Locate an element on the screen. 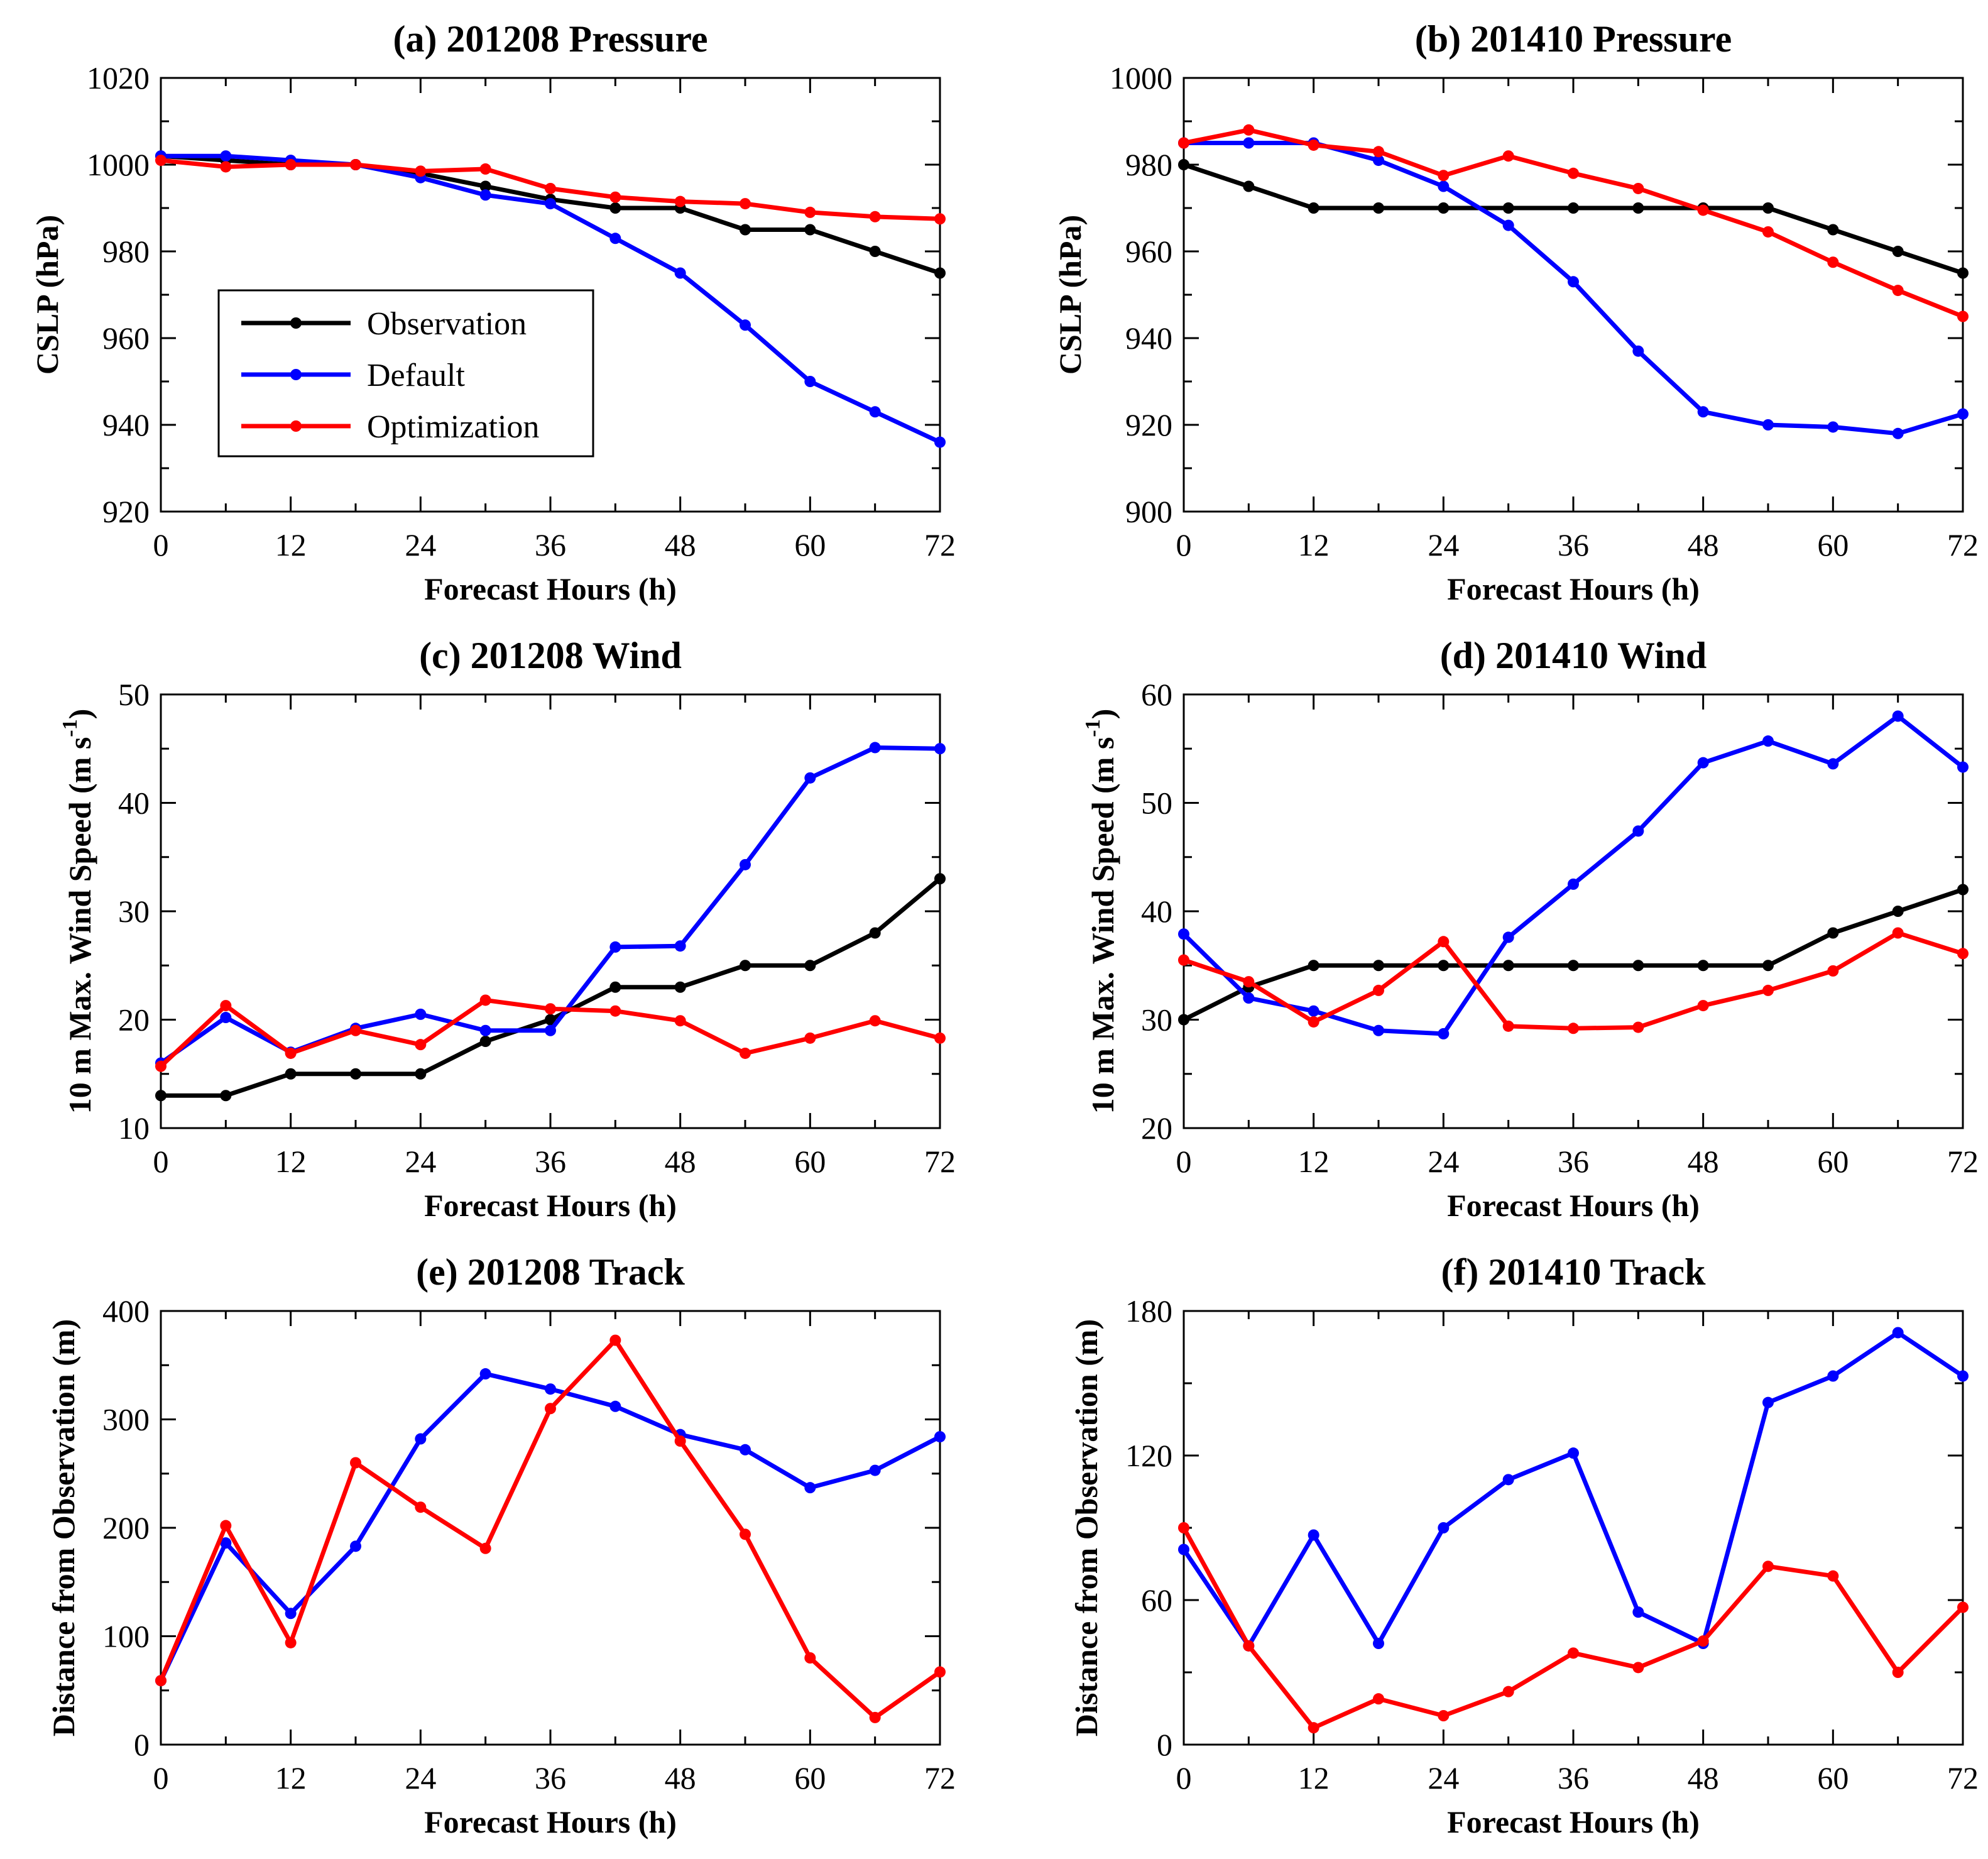  y-tick-label: 180 is located at coordinates (1148, 1311).